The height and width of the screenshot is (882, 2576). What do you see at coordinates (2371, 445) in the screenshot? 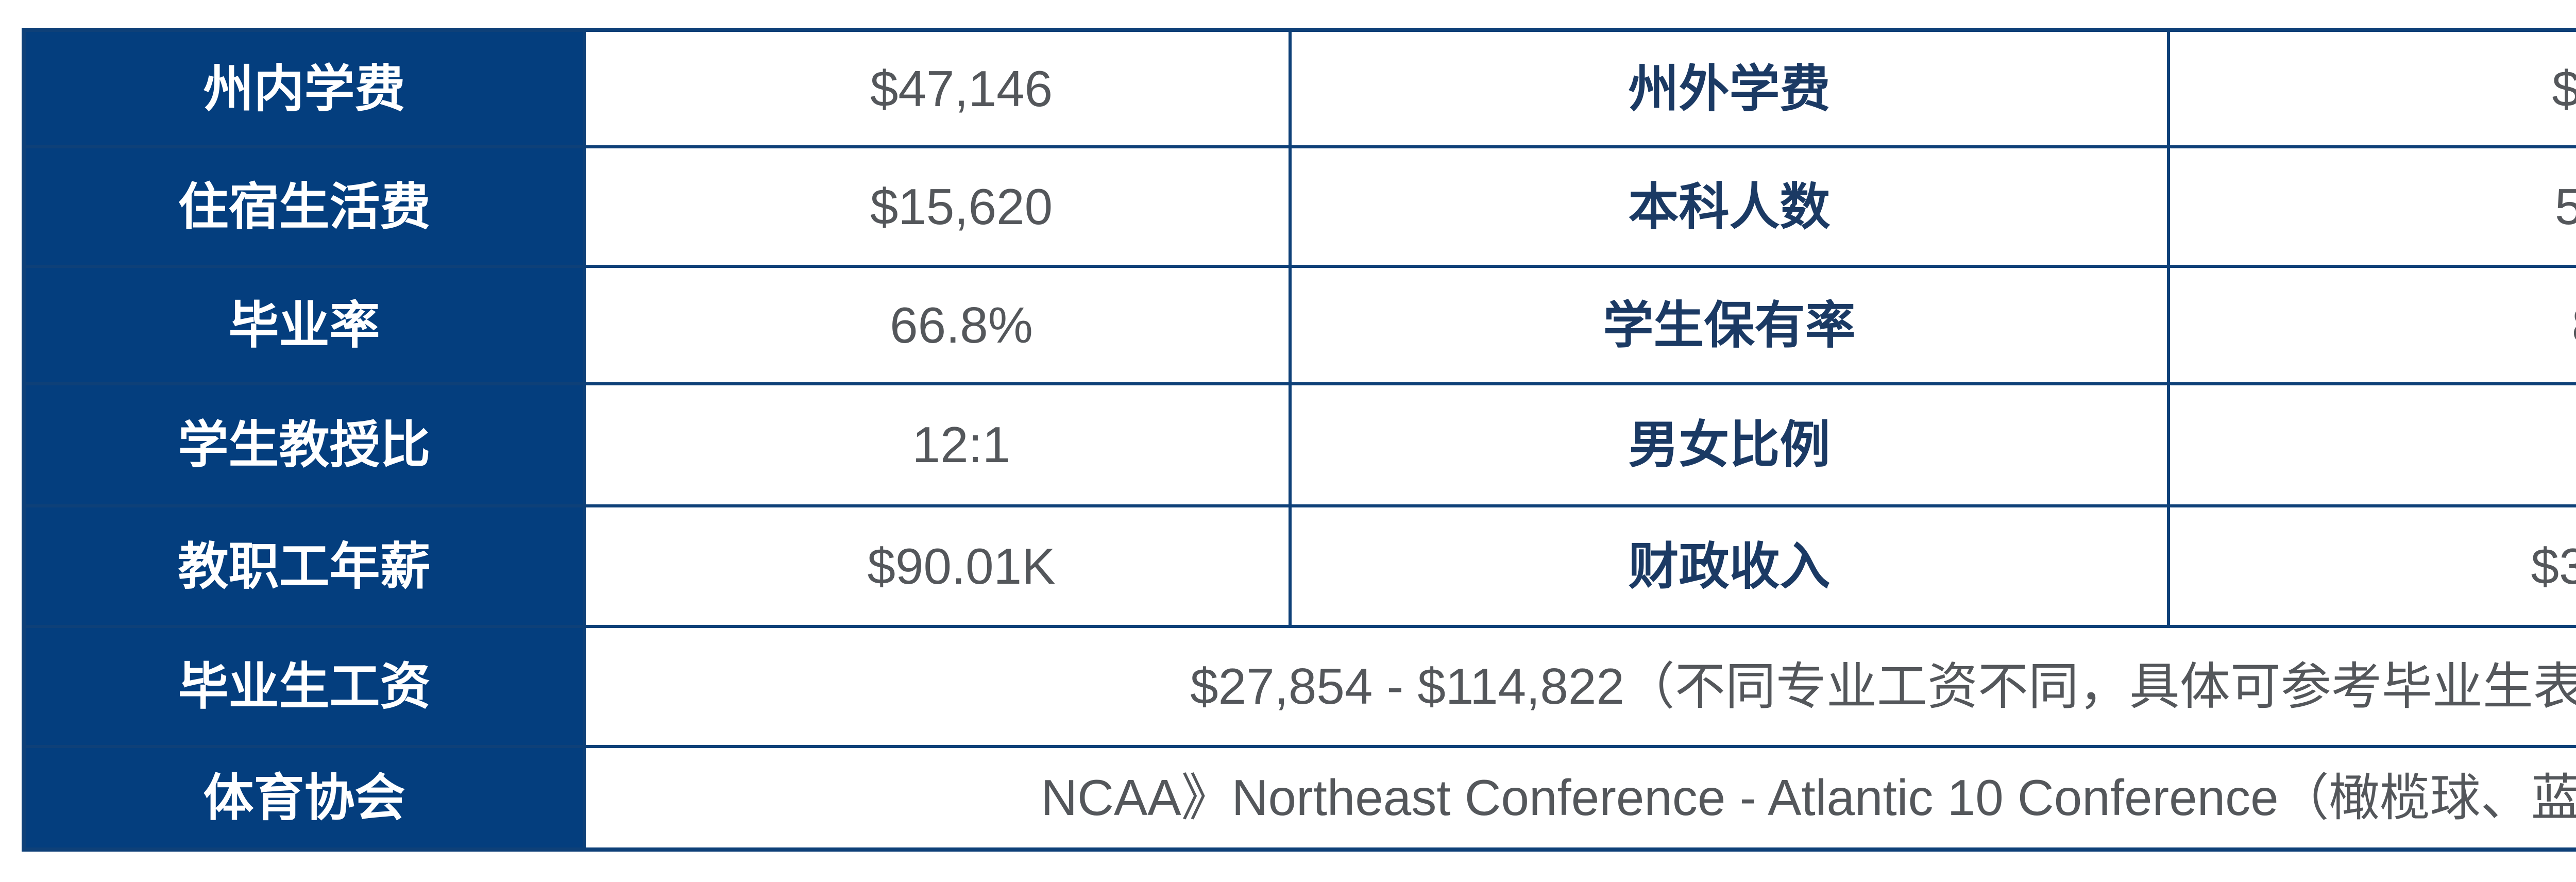
I see `value-cell: 37:63` at bounding box center [2371, 445].